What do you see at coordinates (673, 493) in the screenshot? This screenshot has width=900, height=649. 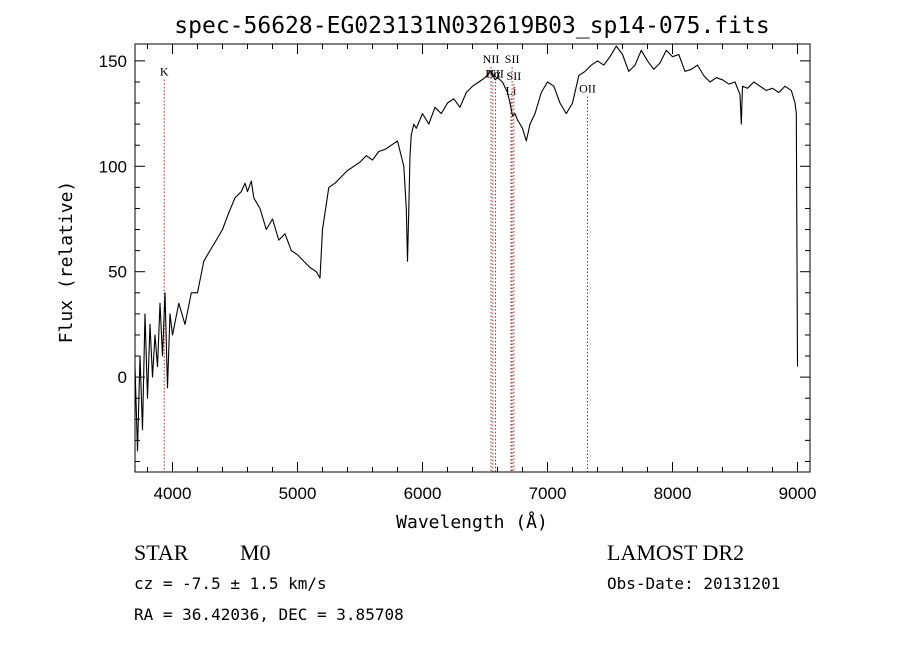 I see `x-tick-label: 8000` at bounding box center [673, 493].